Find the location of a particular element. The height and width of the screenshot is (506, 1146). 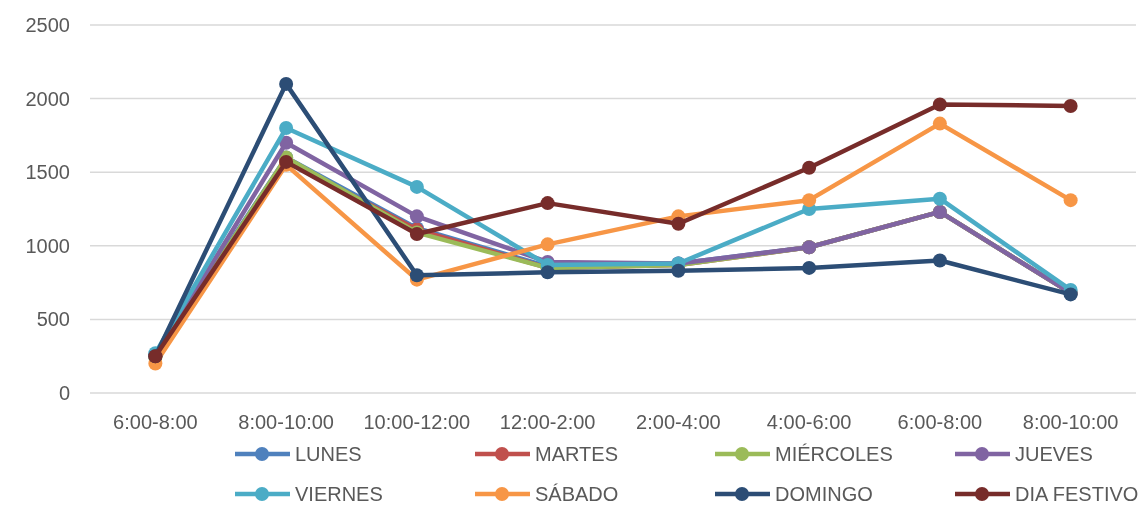

y-tick-label: 1500 is located at coordinates (47, 172).